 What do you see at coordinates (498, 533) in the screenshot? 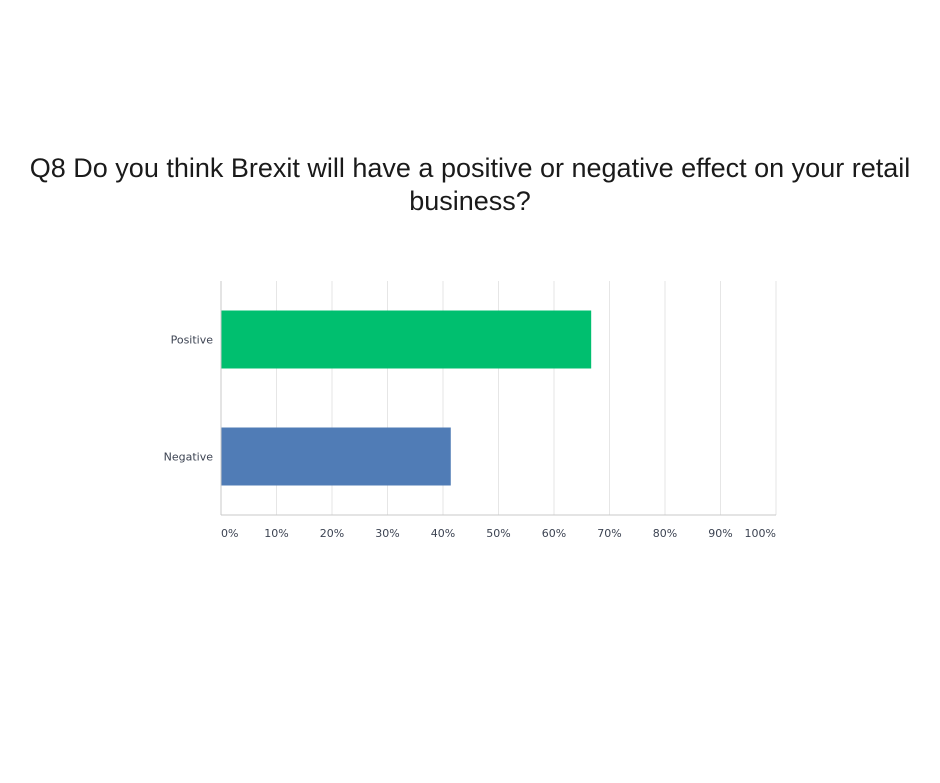
I see `x-tick-label: 50%` at bounding box center [498, 533].